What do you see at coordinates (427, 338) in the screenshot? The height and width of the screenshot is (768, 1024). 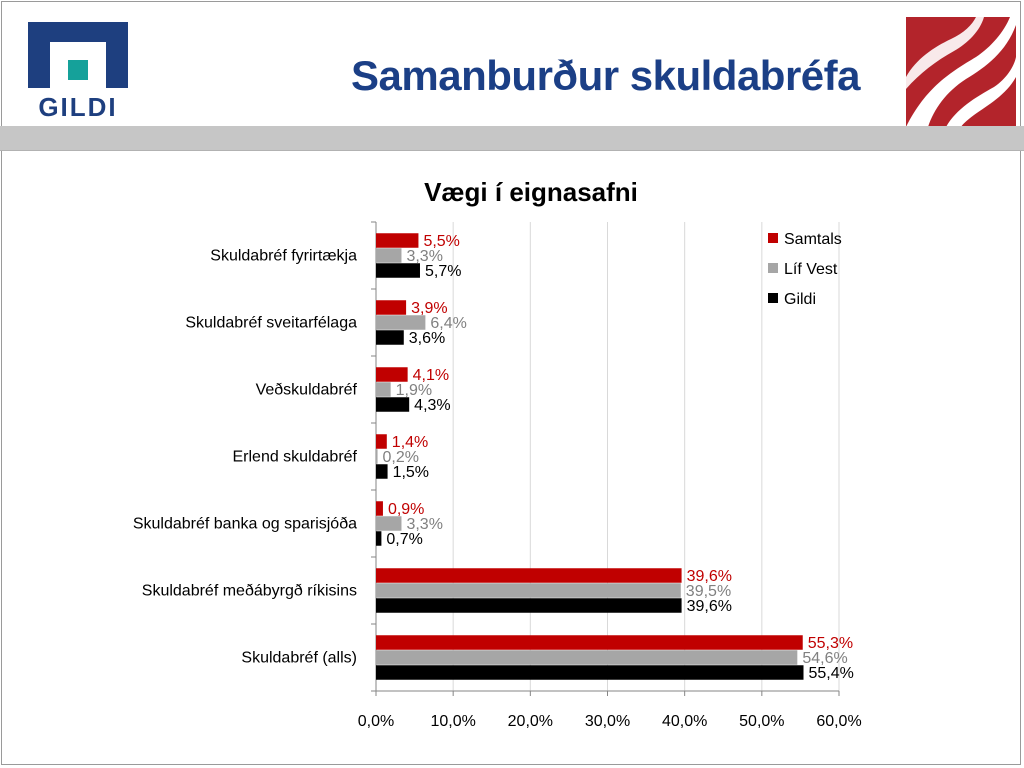 I see `data-label: 3,6%` at bounding box center [427, 338].